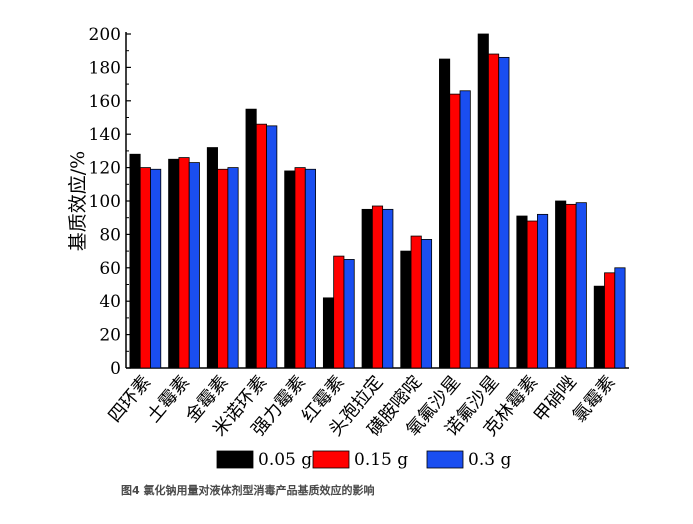 The height and width of the screenshot is (524, 693). What do you see at coordinates (115, 369) in the screenshot?
I see `y-tick-label: 0` at bounding box center [115, 369].